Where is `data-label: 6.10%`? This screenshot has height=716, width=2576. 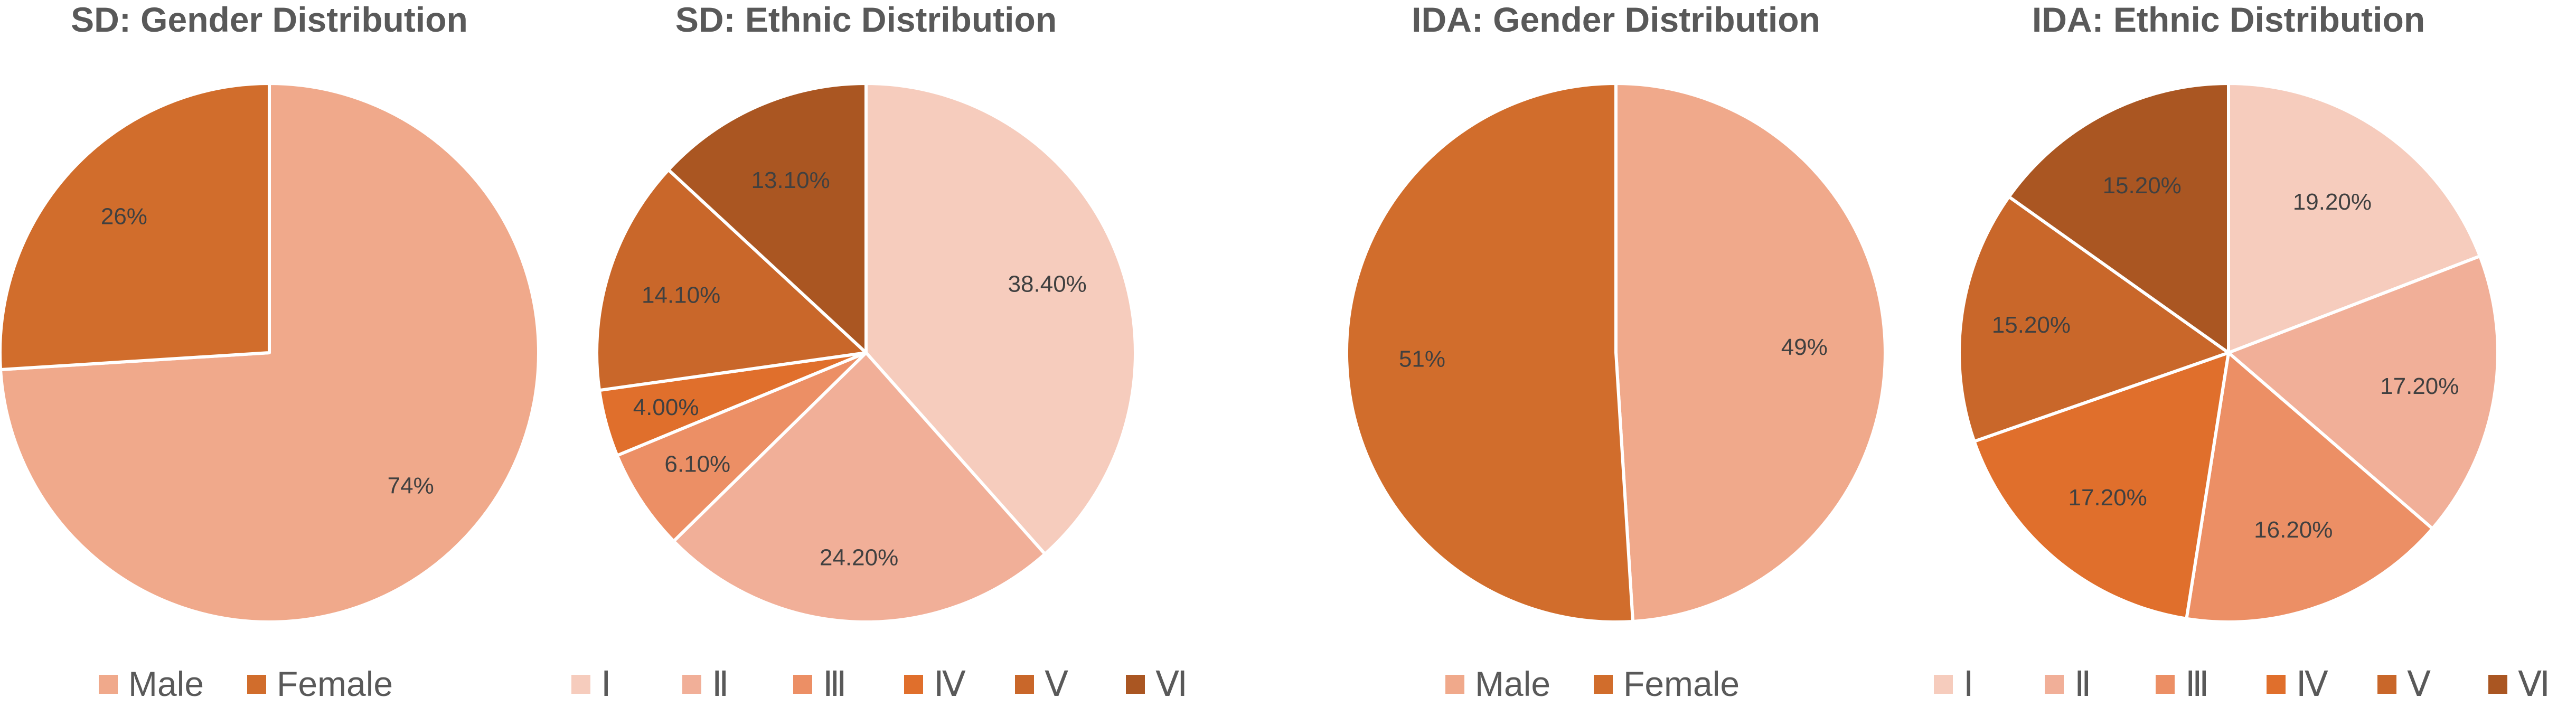 data-label: 6.10% is located at coordinates (697, 464).